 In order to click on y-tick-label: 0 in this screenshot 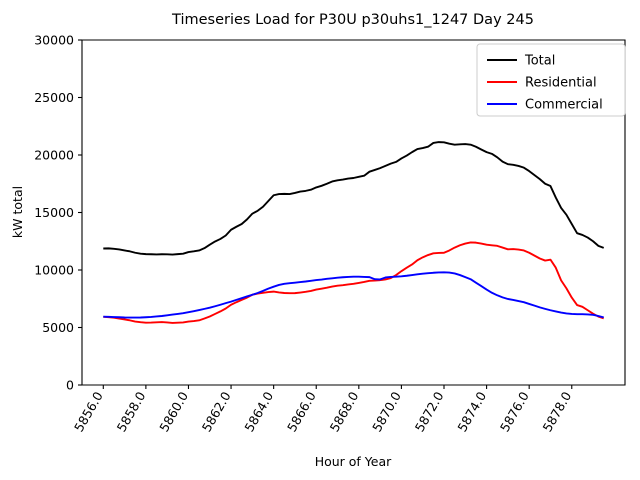, I will do `click(70, 385)`.